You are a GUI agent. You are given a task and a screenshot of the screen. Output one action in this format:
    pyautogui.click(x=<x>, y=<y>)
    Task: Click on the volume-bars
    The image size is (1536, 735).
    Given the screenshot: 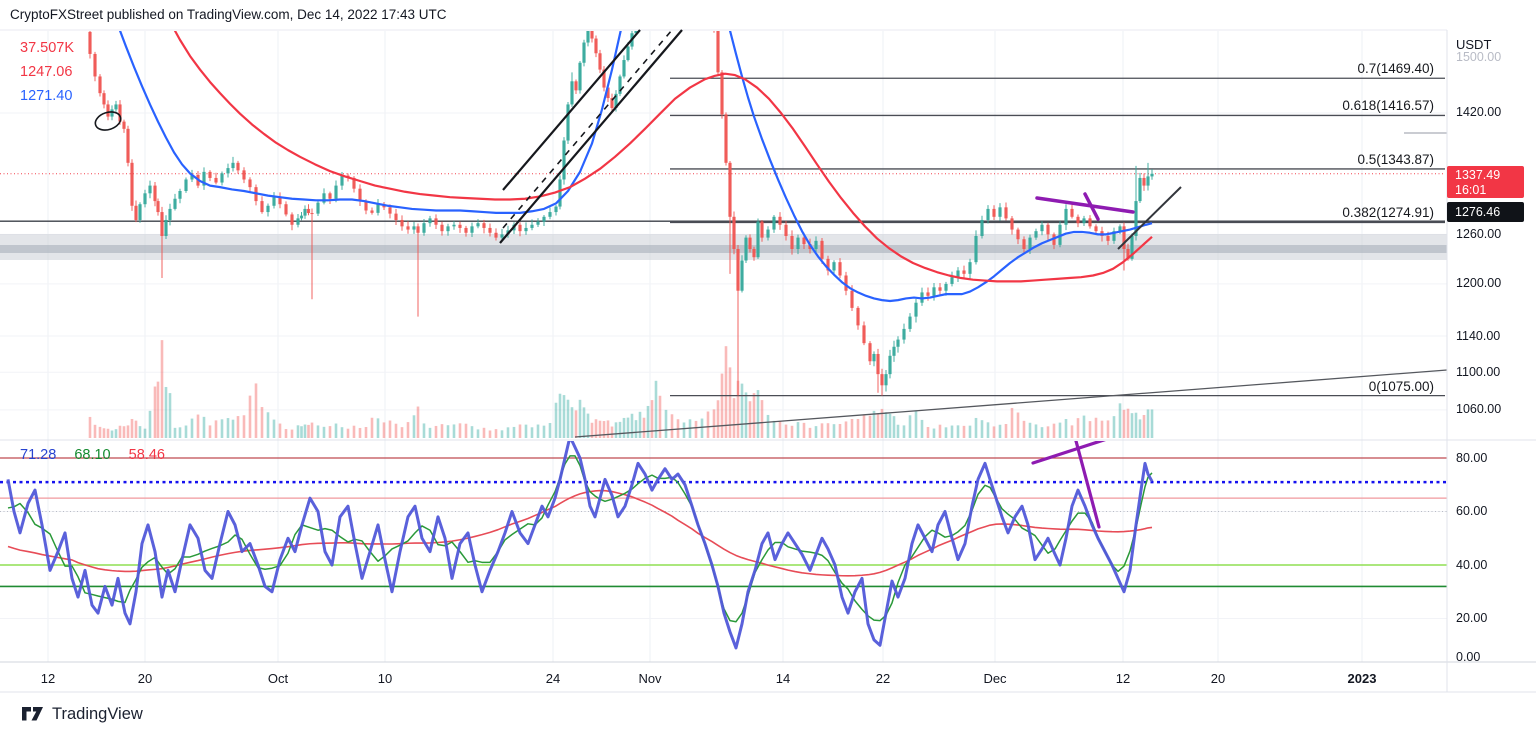 What is the action you would take?
    pyautogui.click(x=621, y=389)
    